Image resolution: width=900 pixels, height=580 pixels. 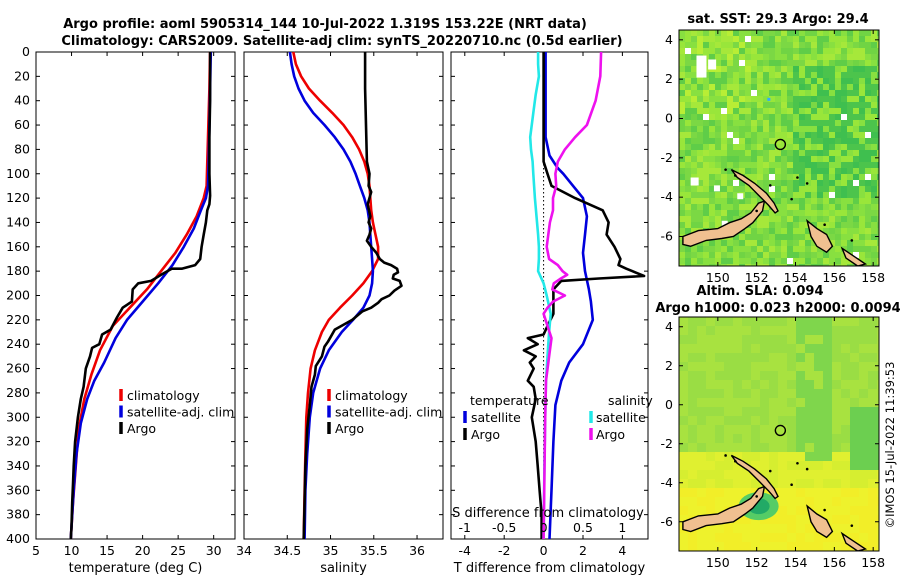 What do you see at coordinates (754, 477) in the screenshot?
I see `new-ireland-land` at bounding box center [754, 477].